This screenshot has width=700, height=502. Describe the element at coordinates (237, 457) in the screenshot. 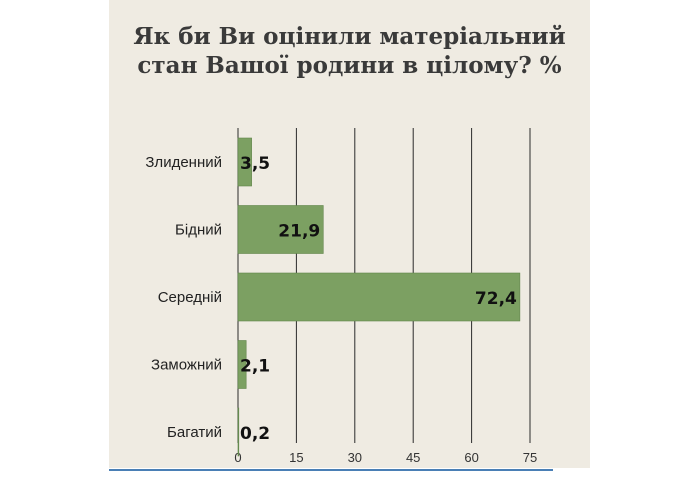

I see `x-tick-label-0: 0` at that location.